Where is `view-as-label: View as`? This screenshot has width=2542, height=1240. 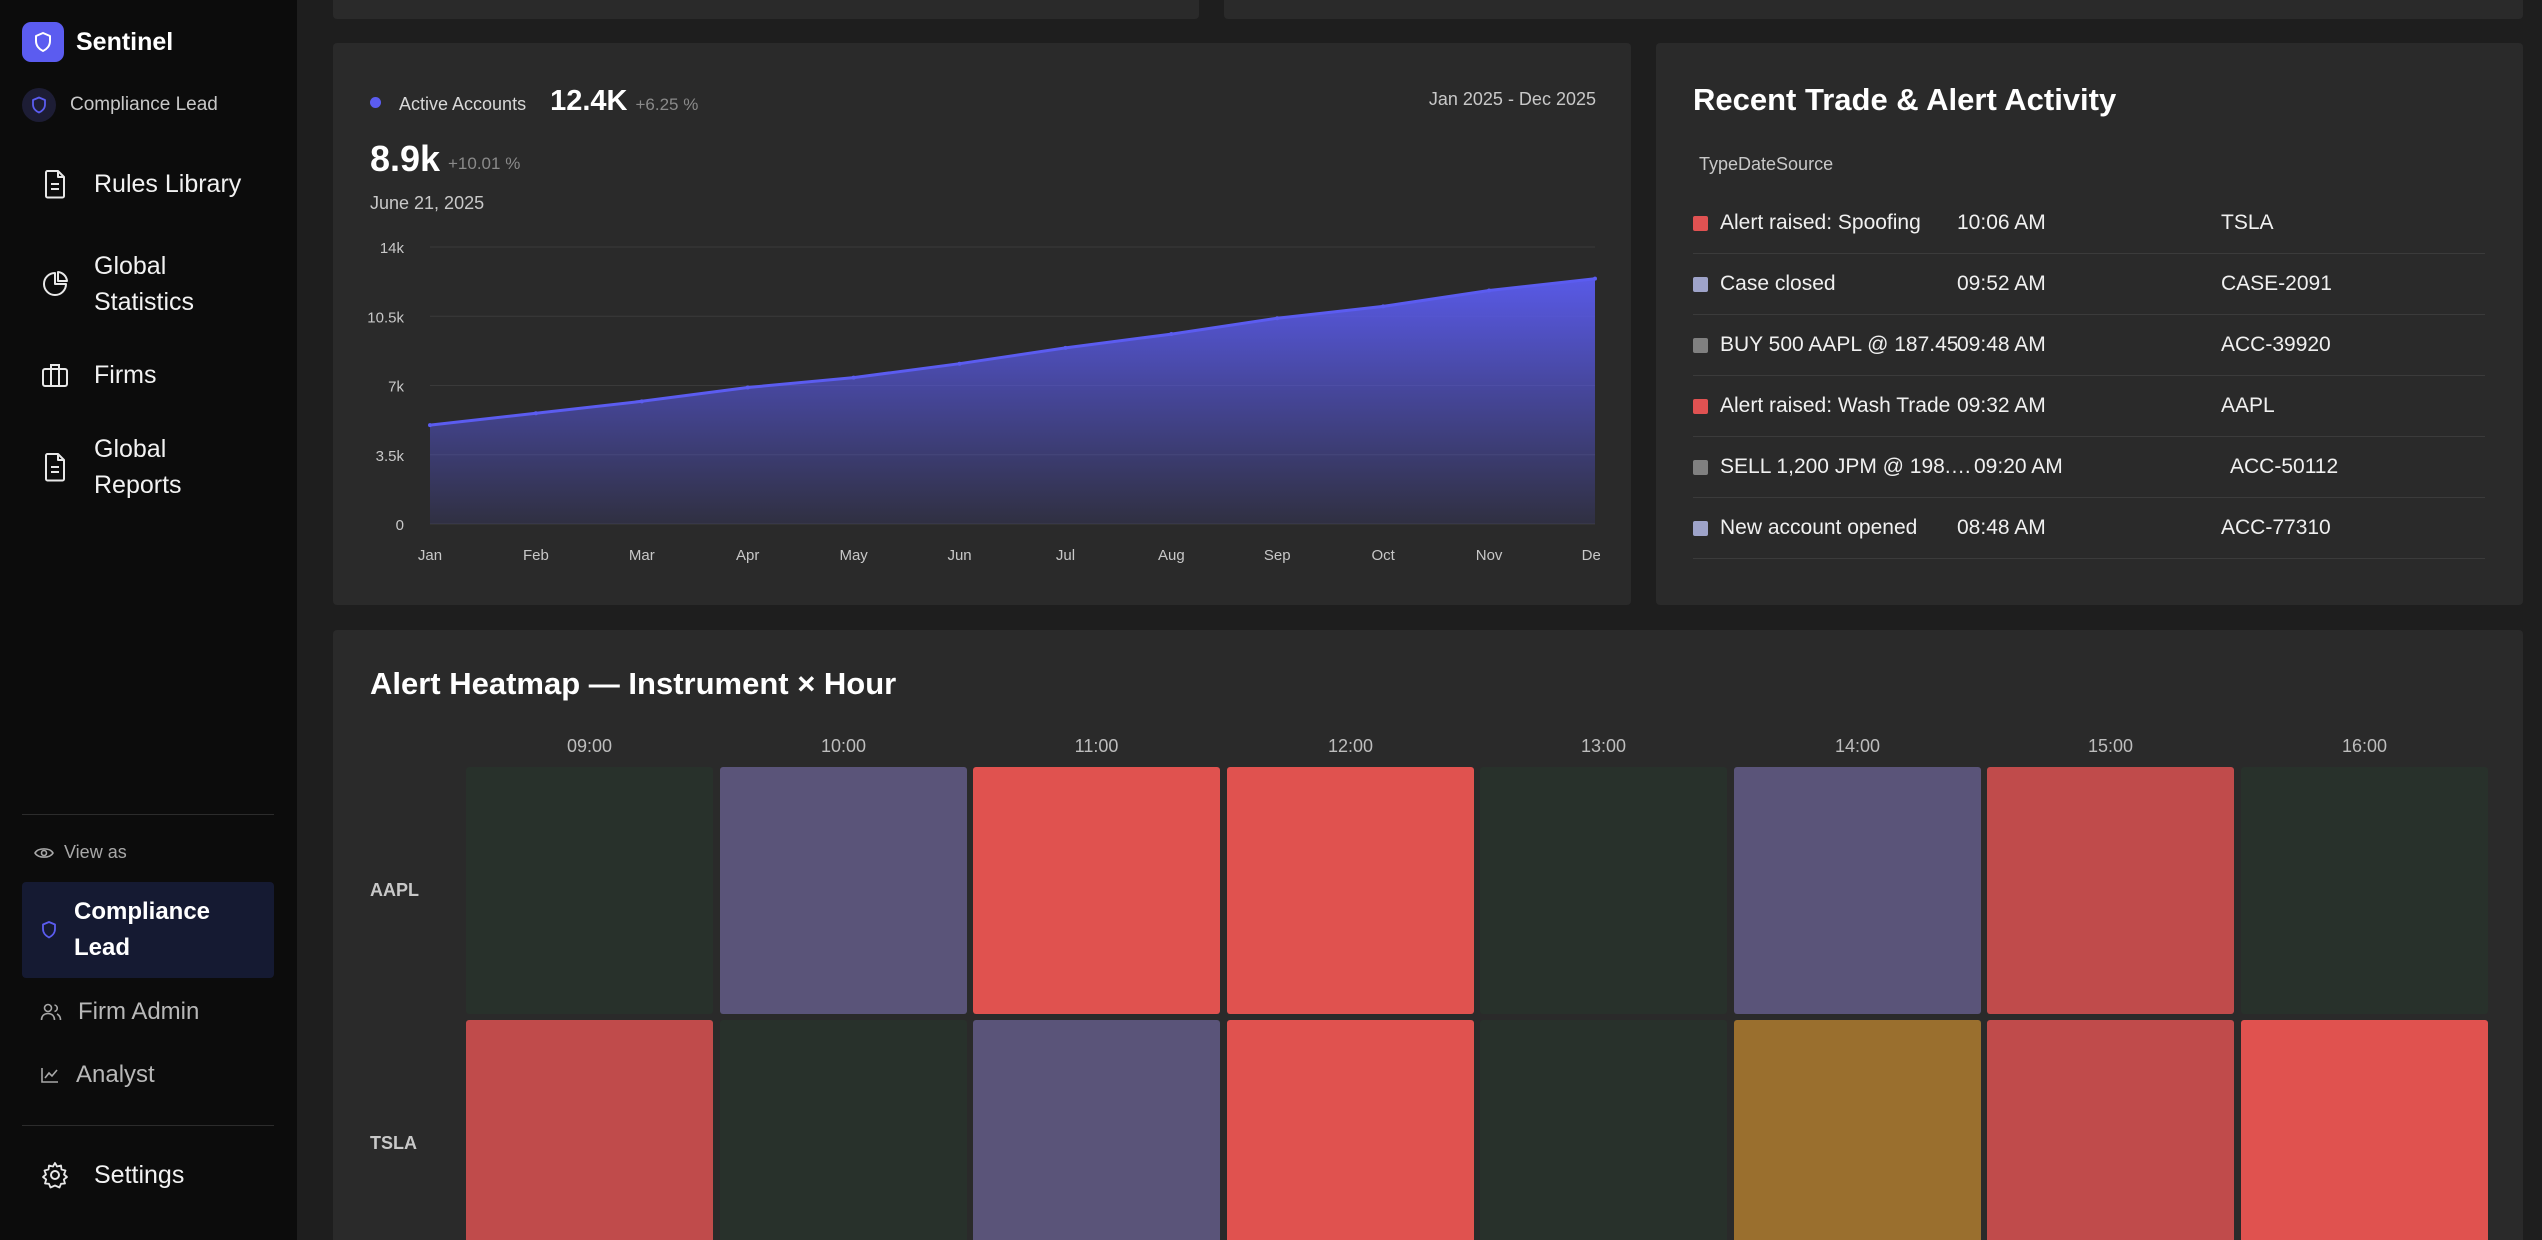
view-as-label: View as is located at coordinates (80, 852).